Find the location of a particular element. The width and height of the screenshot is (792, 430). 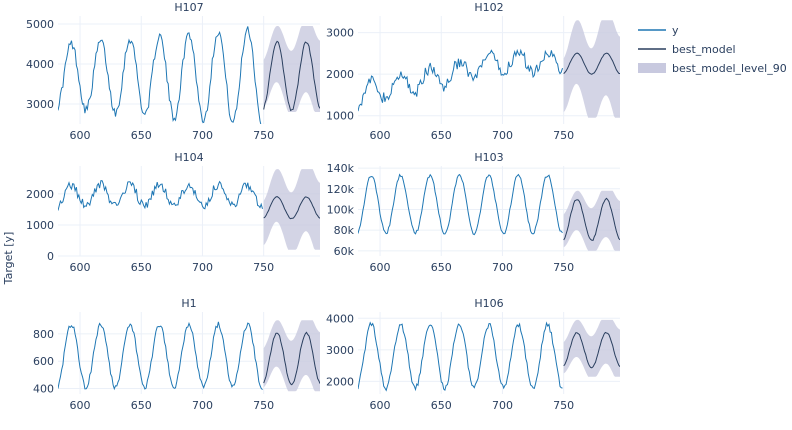

y-tick-label: 120k is located at coordinates (341, 189).